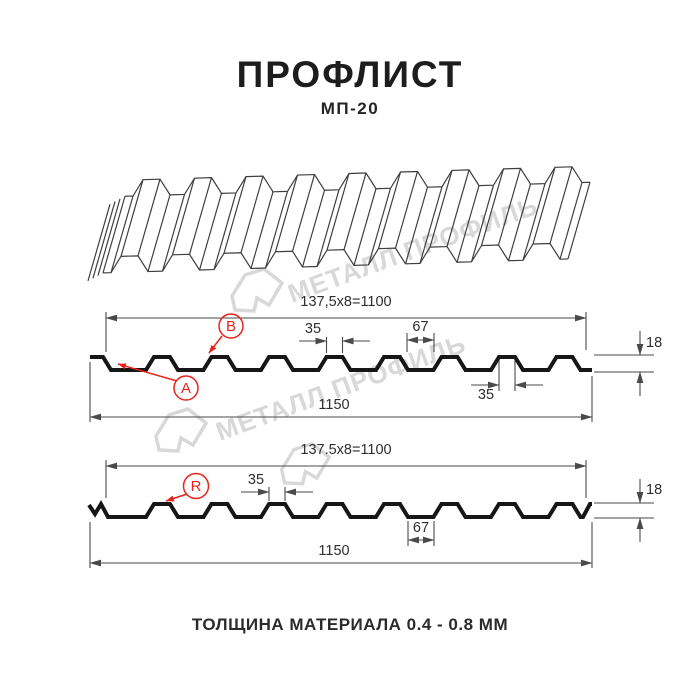 Image resolution: width=700 pixels, height=700 pixels. Describe the element at coordinates (350, 624) in the screenshot. I see `material-thickness-note: ТОЛЩИНА МАТЕРИАЛА 0.4 - 0.8 ММ` at that location.